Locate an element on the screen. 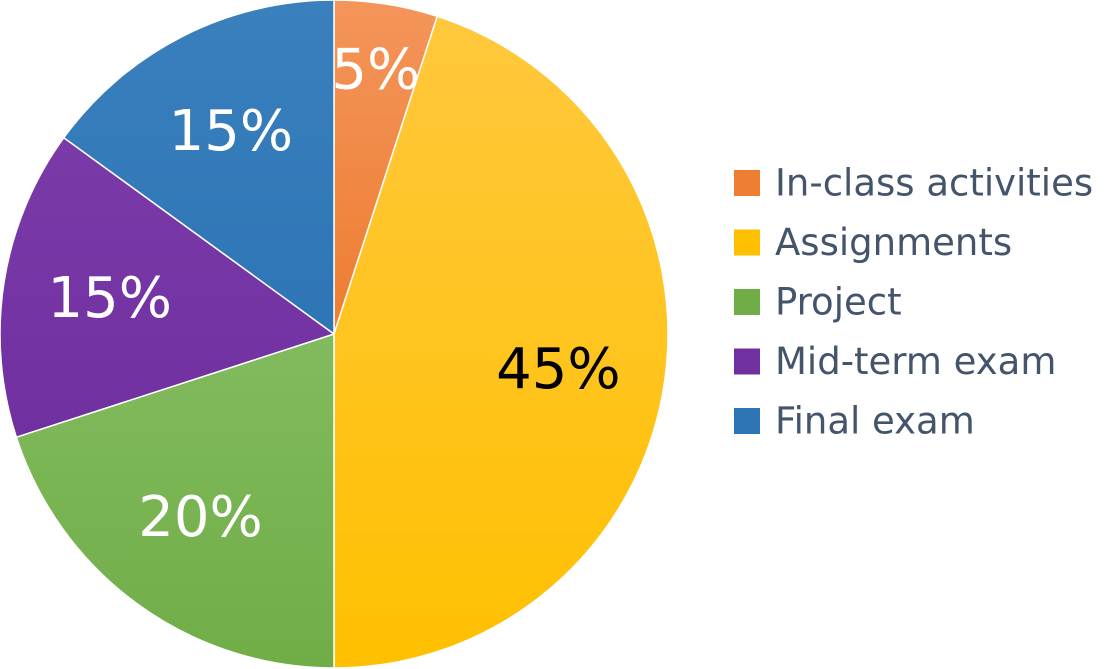  data-label-mid-term-exam: 15% is located at coordinates (109, 298).